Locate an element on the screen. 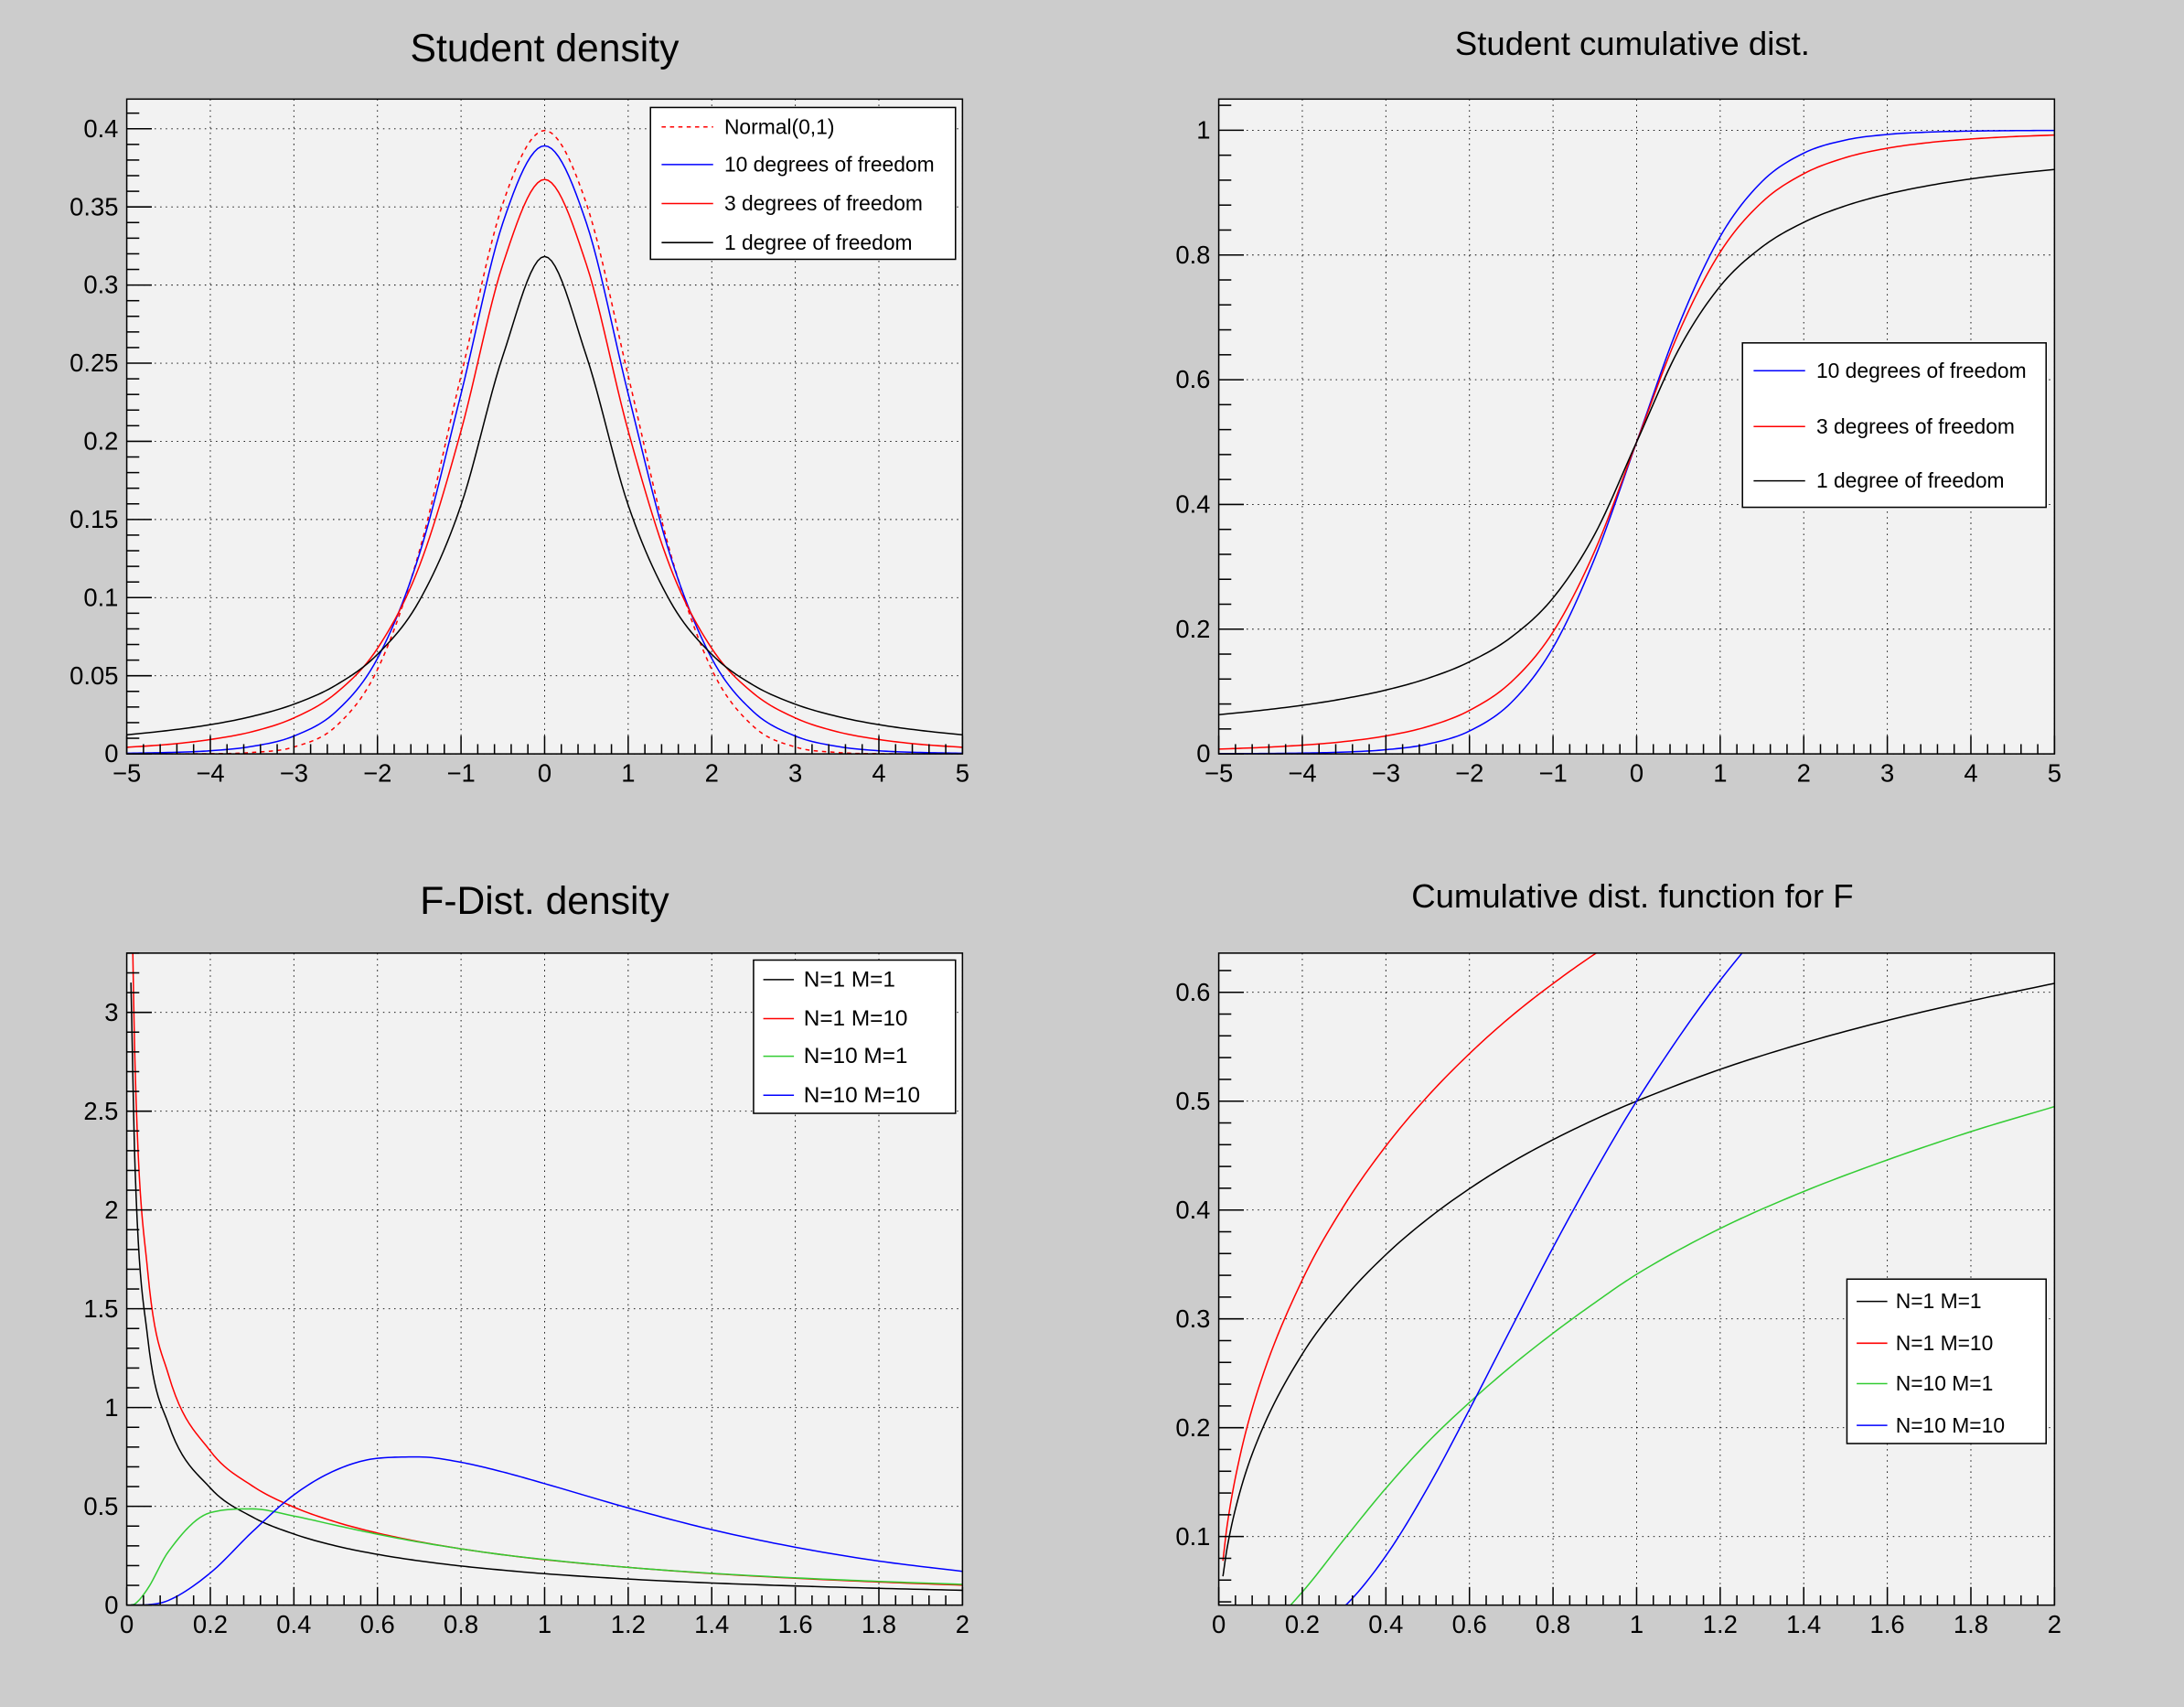 This screenshot has height=1707, width=2184. chart-title: Student density is located at coordinates (545, 48).